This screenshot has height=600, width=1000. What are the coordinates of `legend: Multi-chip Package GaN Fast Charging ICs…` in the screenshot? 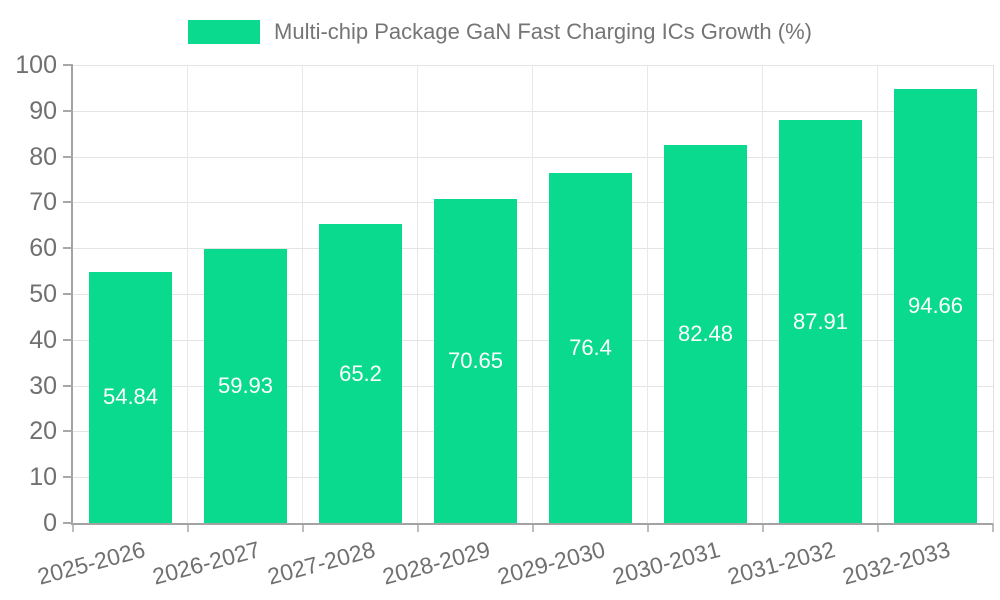 It's located at (500, 32).